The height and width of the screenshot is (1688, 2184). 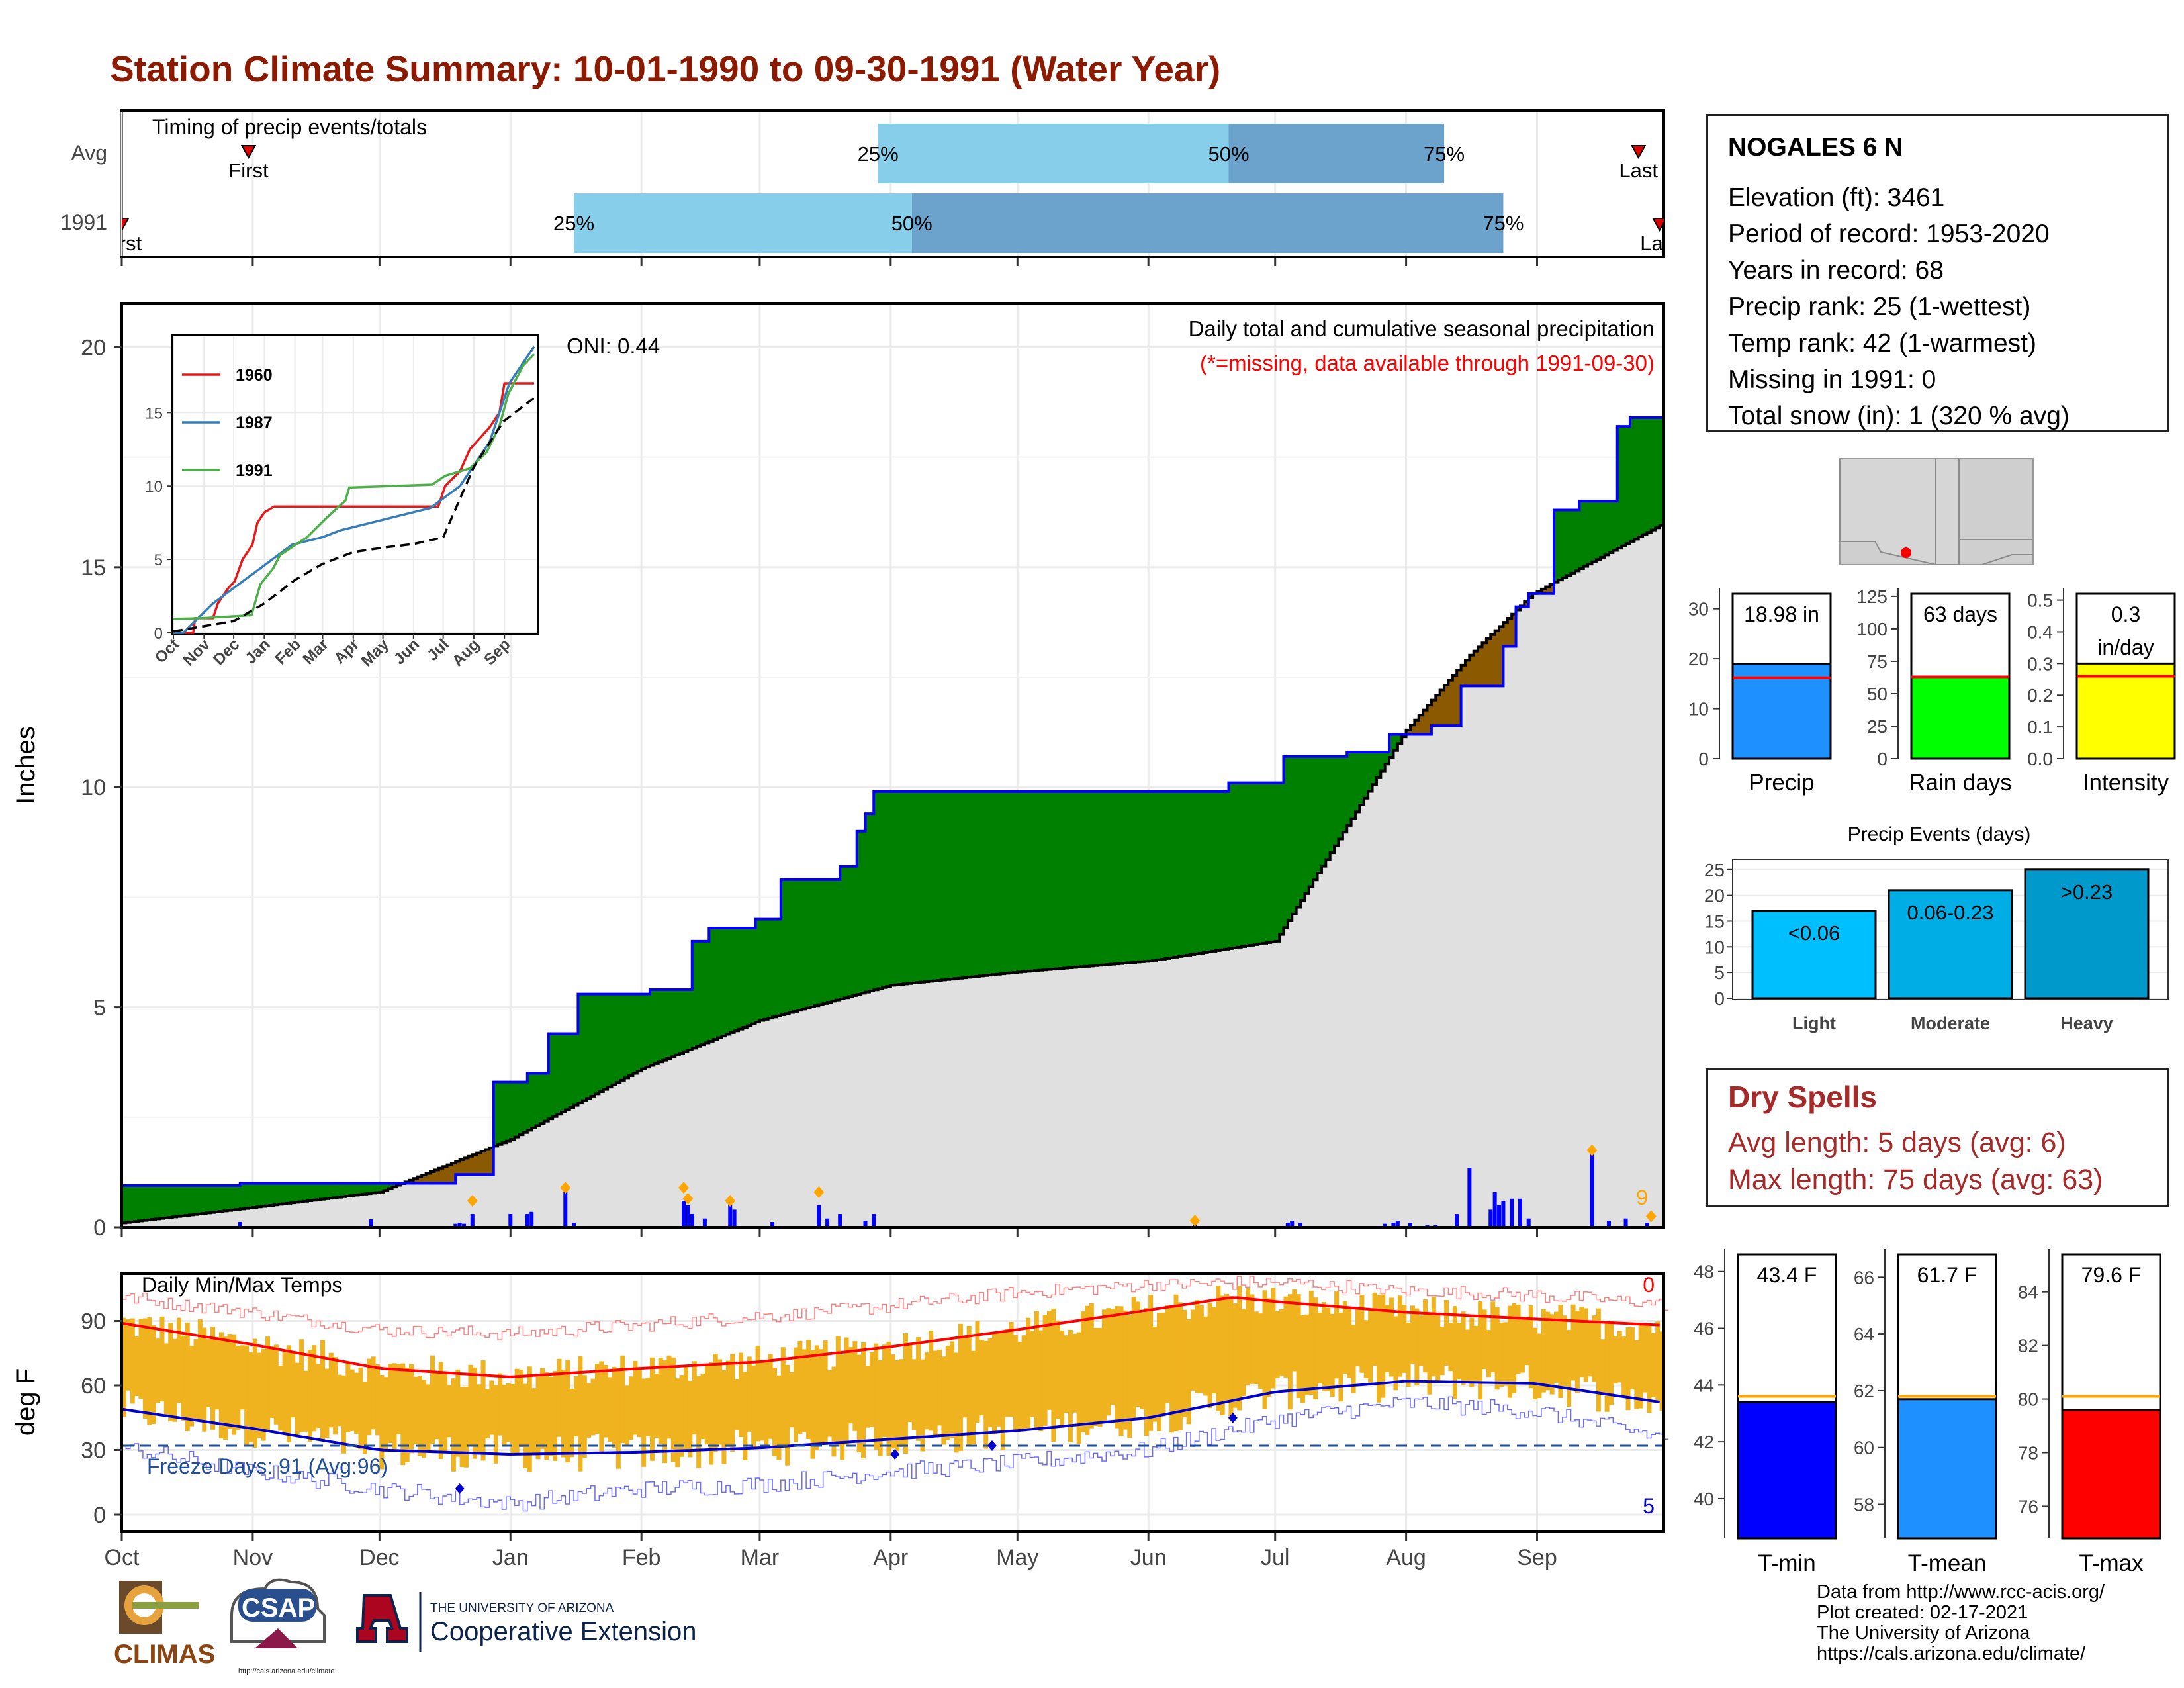 What do you see at coordinates (255, 470) in the screenshot?
I see `inset-legend-label: 1991` at bounding box center [255, 470].